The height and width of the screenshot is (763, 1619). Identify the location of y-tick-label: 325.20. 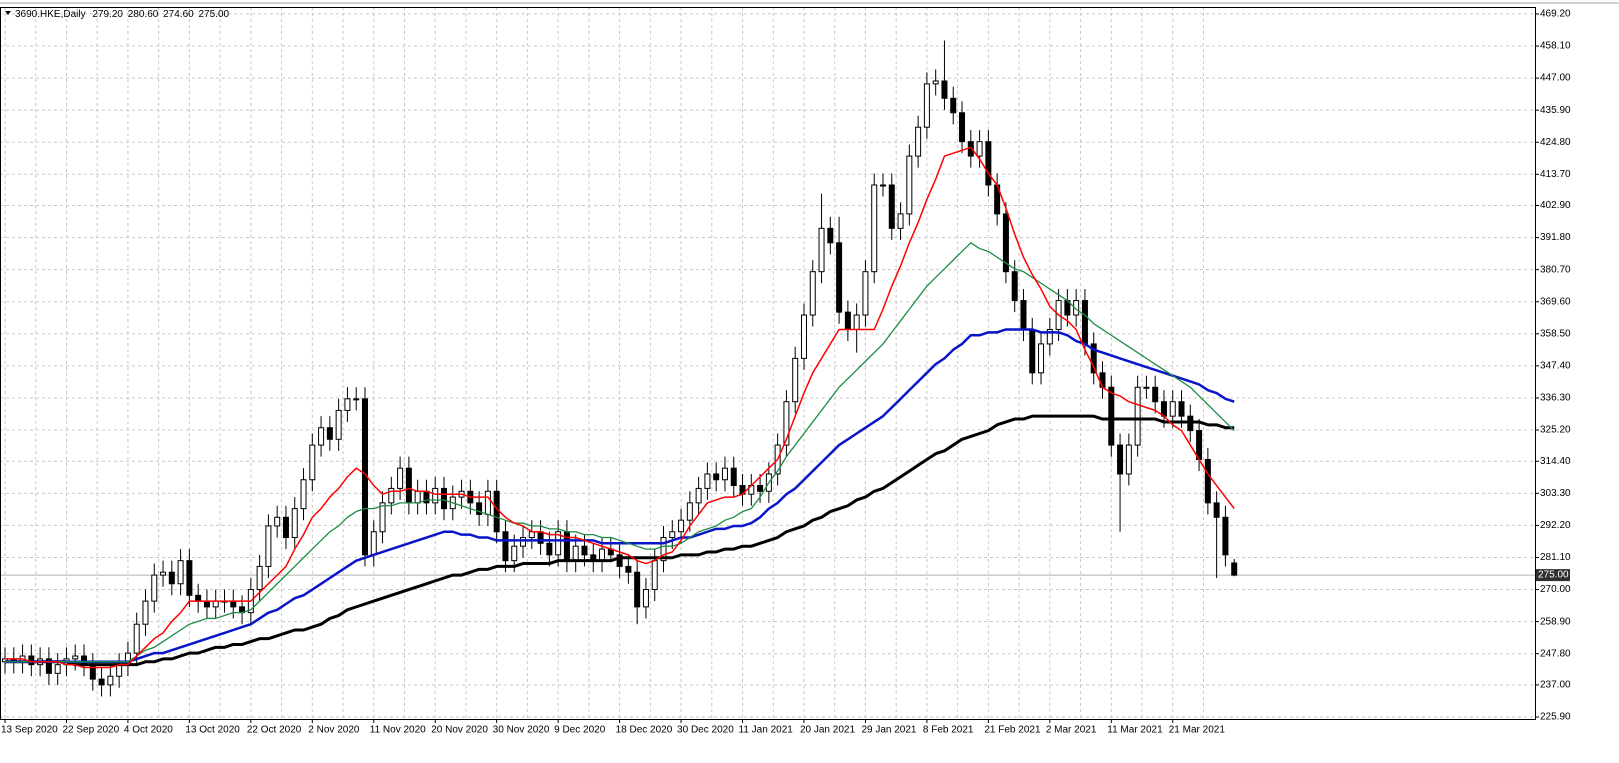
(1555, 430).